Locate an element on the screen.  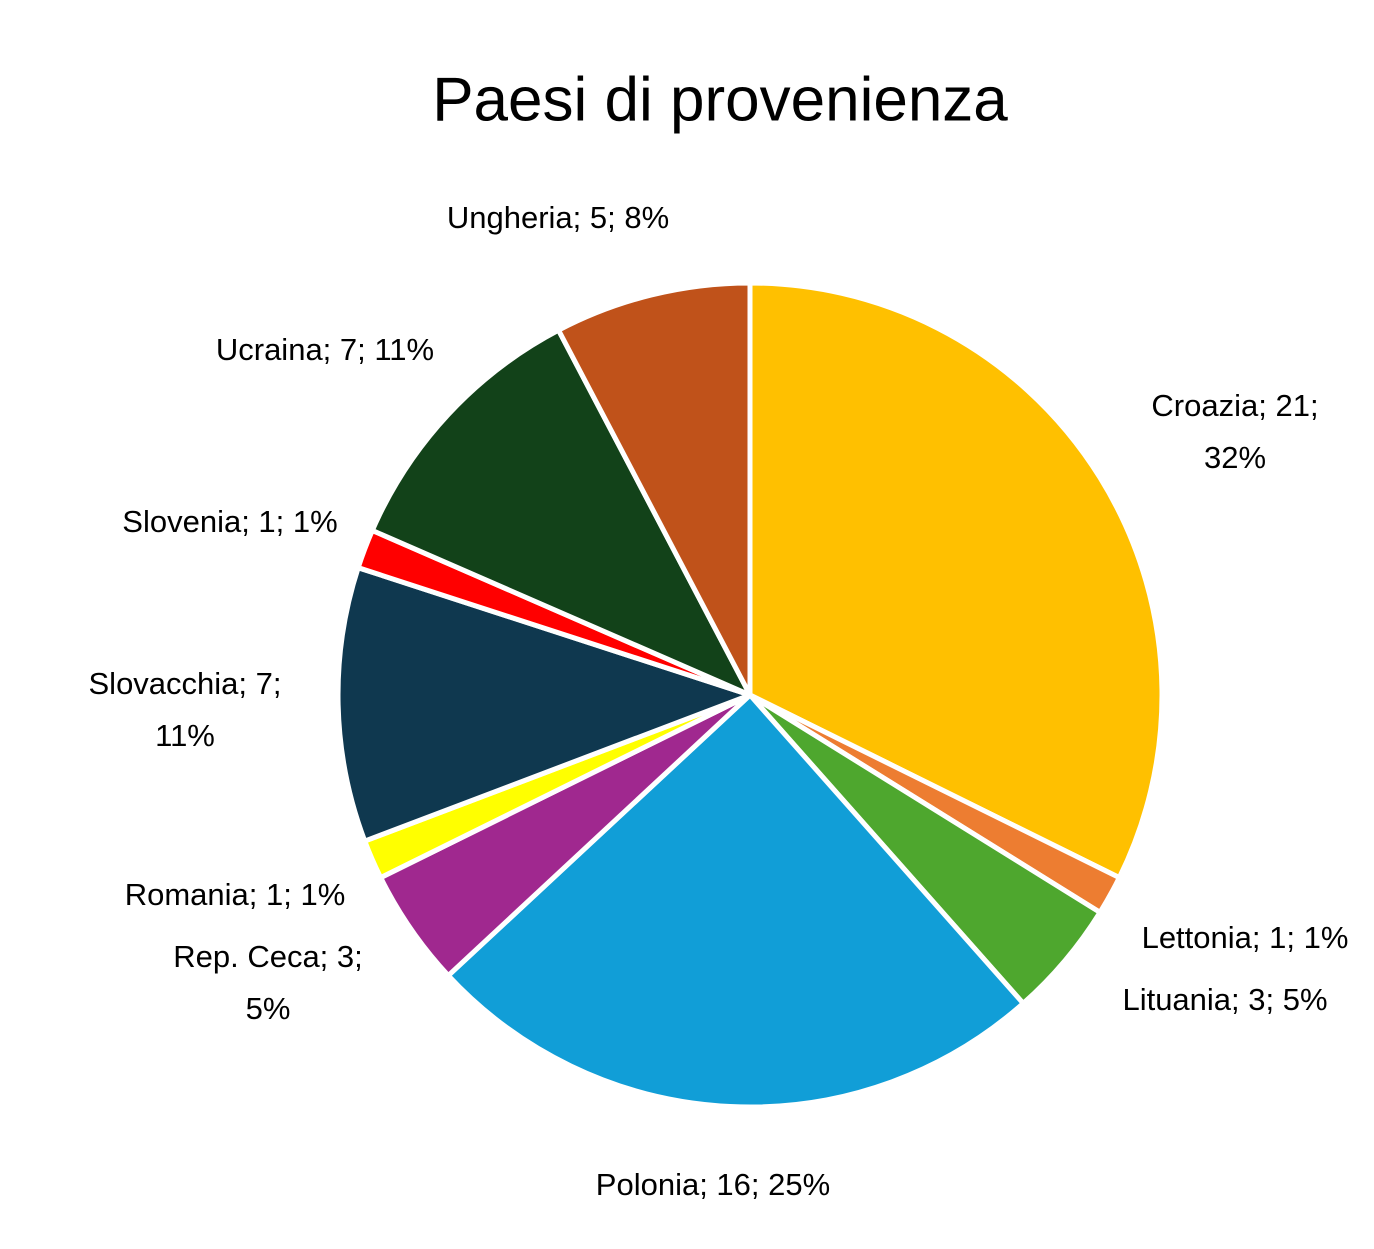
data-label: Lettonia; 1; 1% is located at coordinates (1245, 937).